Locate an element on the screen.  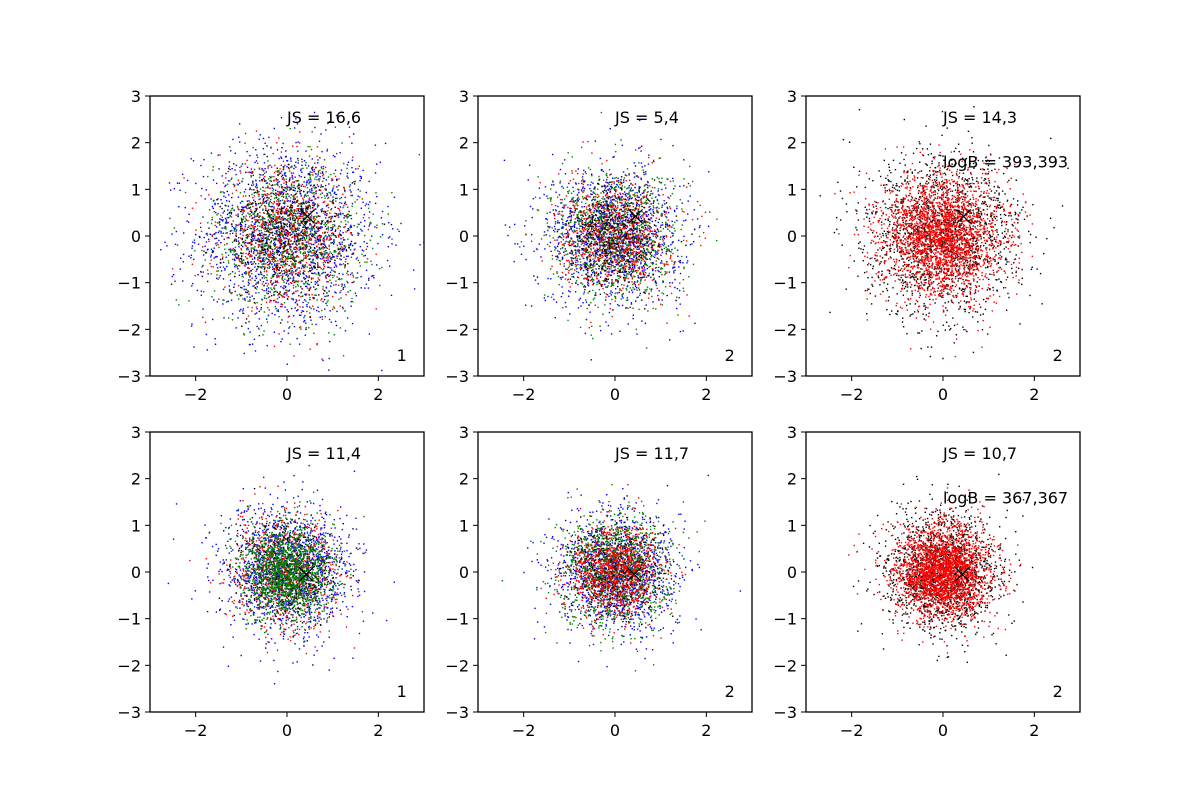
scatter-points is located at coordinates (610, 236).